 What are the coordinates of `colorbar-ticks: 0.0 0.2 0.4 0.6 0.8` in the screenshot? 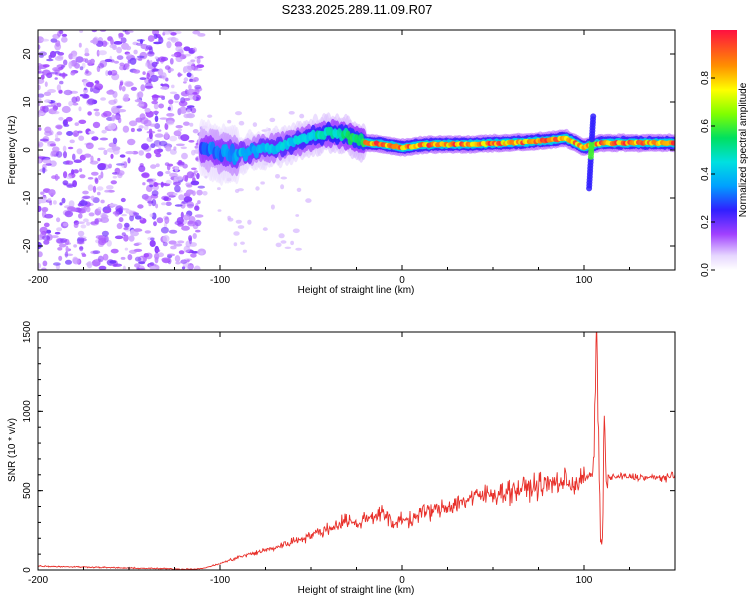 It's located at (707, 174).